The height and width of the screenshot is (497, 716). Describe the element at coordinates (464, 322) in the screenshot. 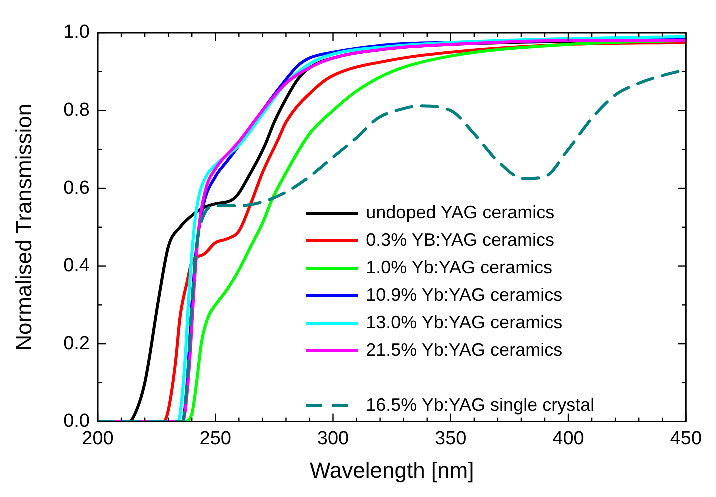

I see `legend-label: 13.0% Yb:YAG ceramics` at that location.